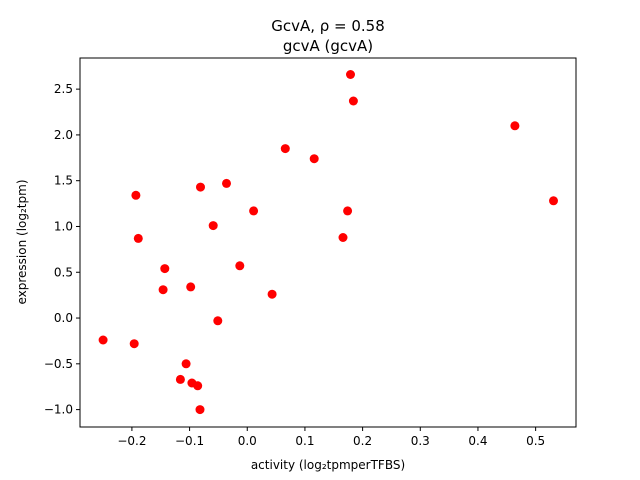  What do you see at coordinates (304, 441) in the screenshot?
I see `x-tick-label: 0.1` at bounding box center [304, 441].